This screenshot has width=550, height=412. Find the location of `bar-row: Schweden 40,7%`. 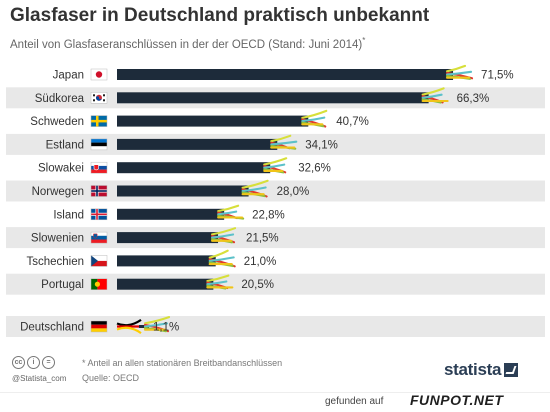

bar-row: Schweden 40,7% is located at coordinates (199, 118).